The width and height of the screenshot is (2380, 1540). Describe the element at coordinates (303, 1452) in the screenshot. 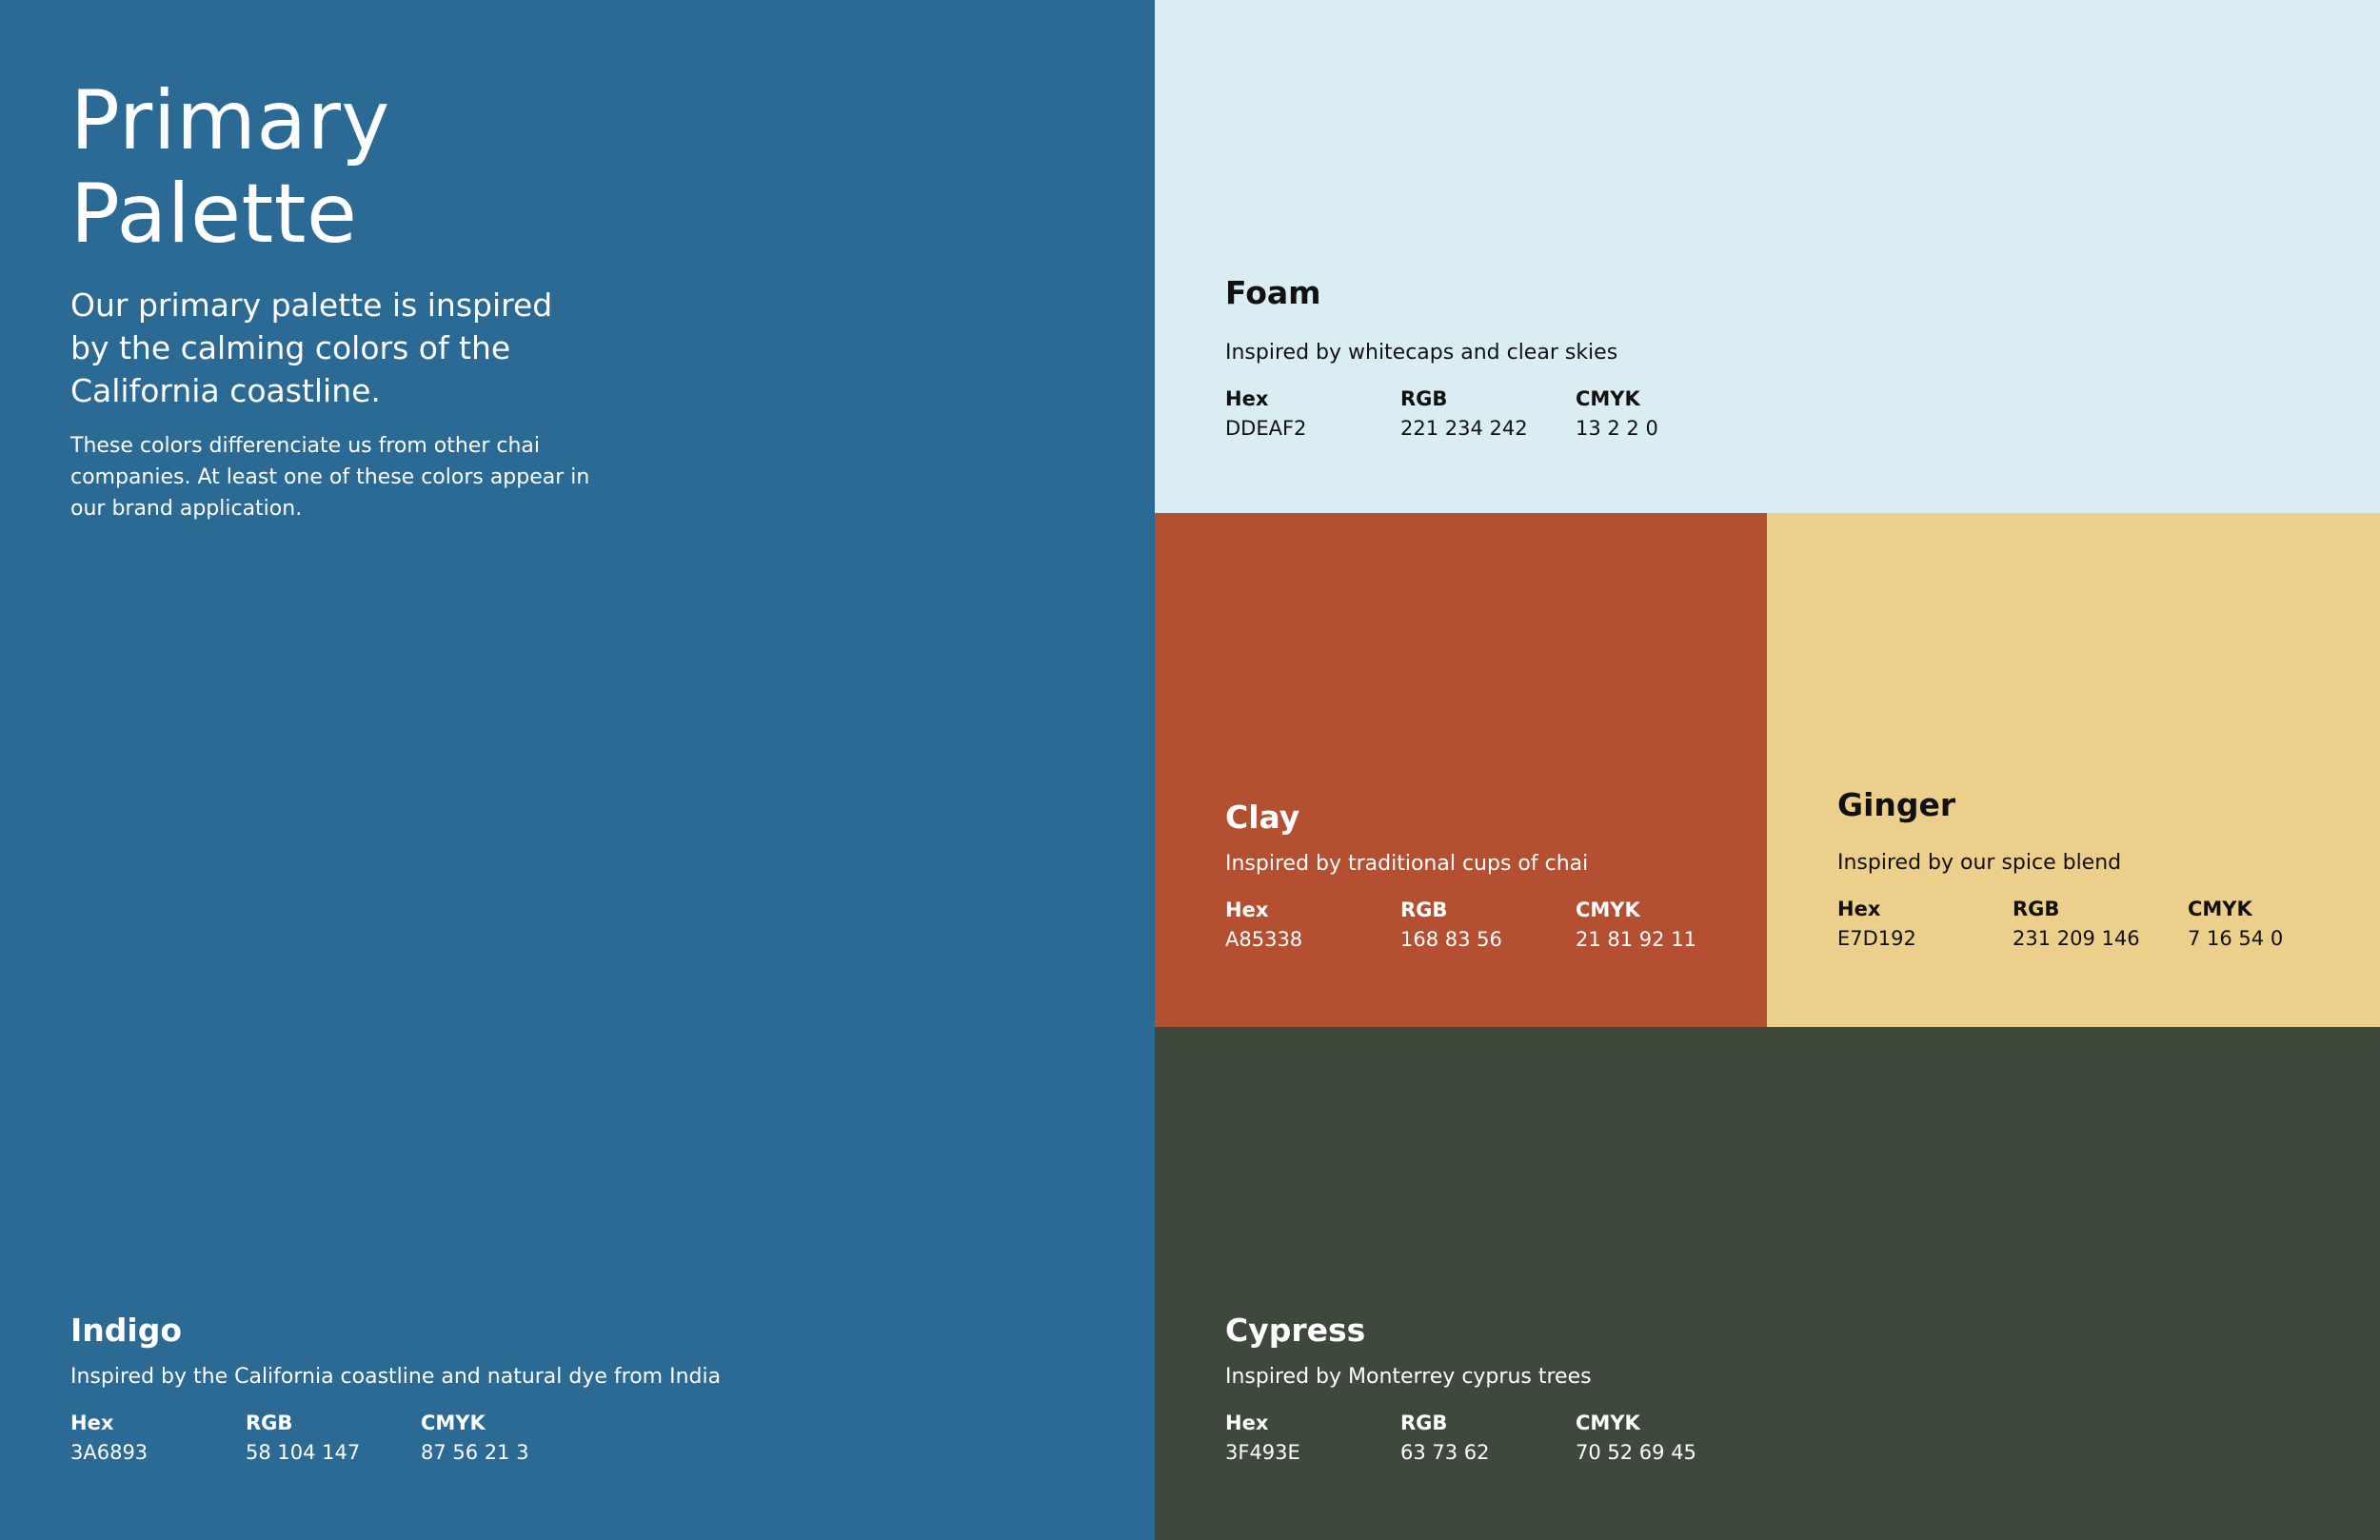

I see `rgb-value: 58 104 147` at that location.